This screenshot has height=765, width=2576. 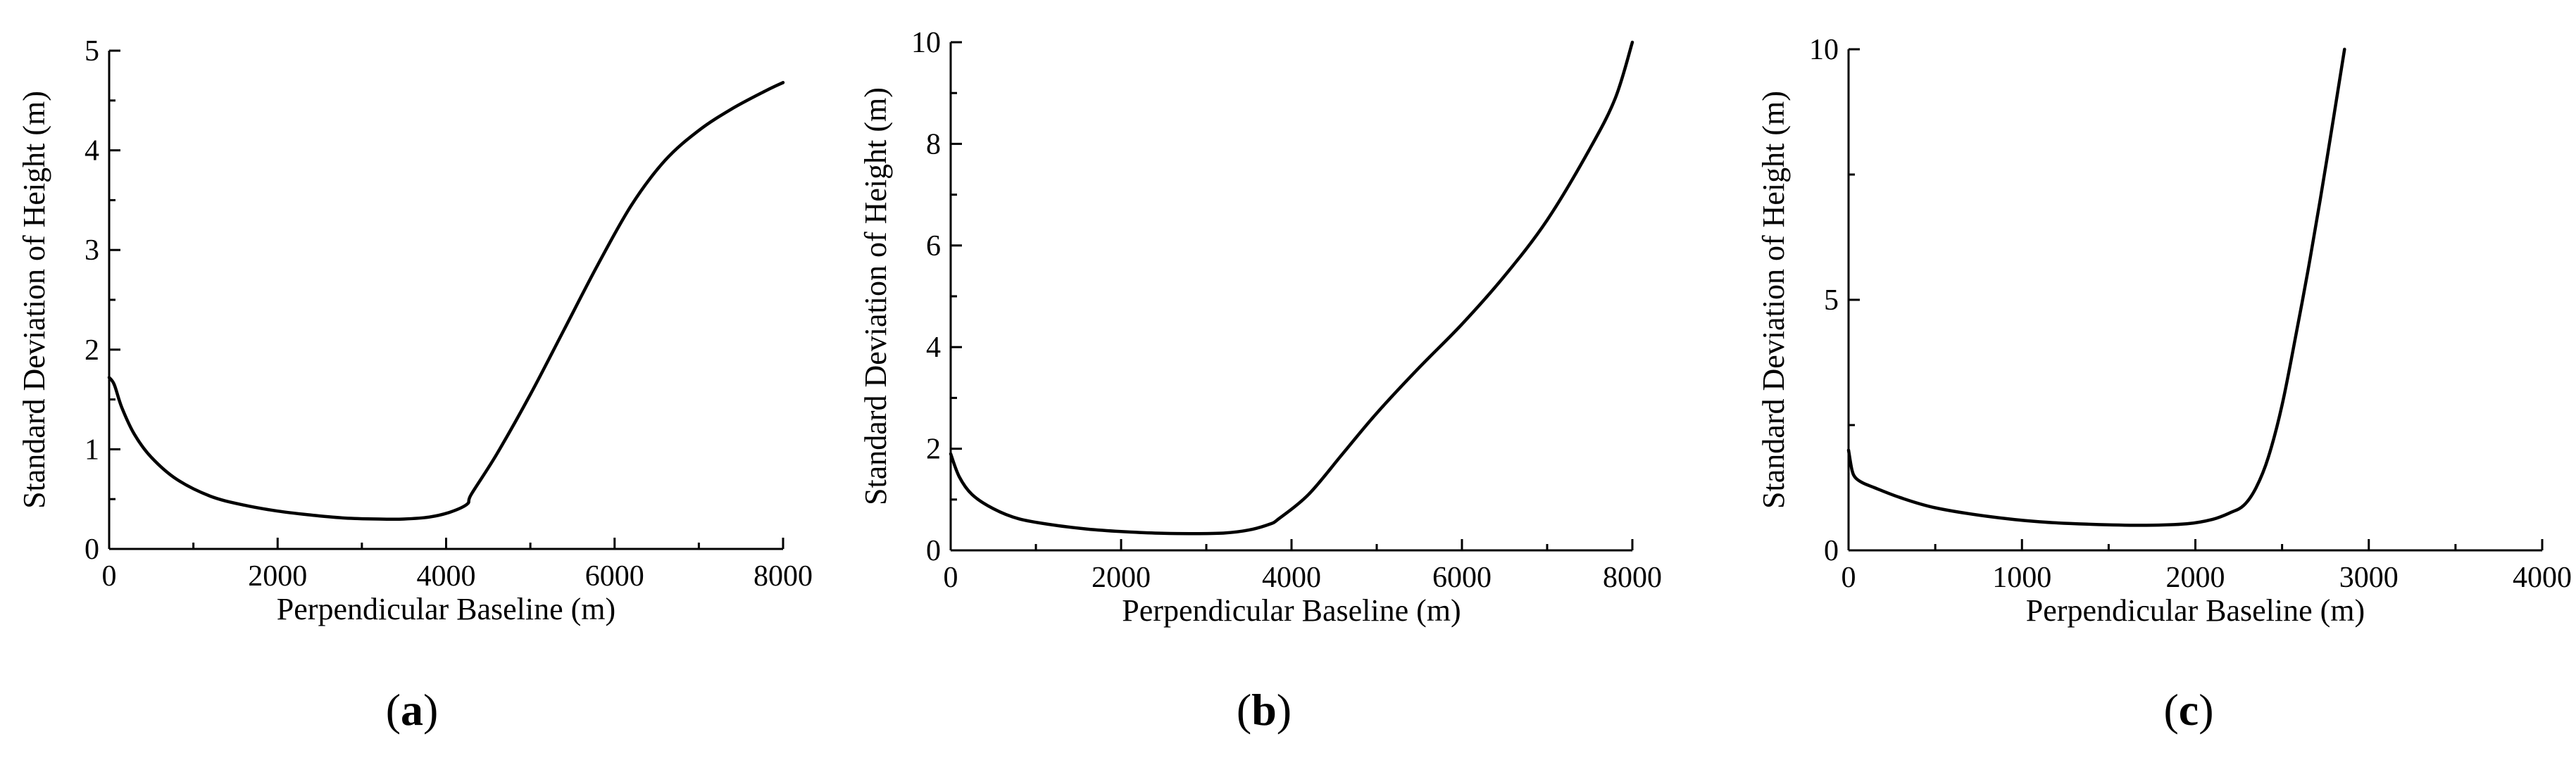 I want to click on x-tick-label: 1000, so click(x=2021, y=578).